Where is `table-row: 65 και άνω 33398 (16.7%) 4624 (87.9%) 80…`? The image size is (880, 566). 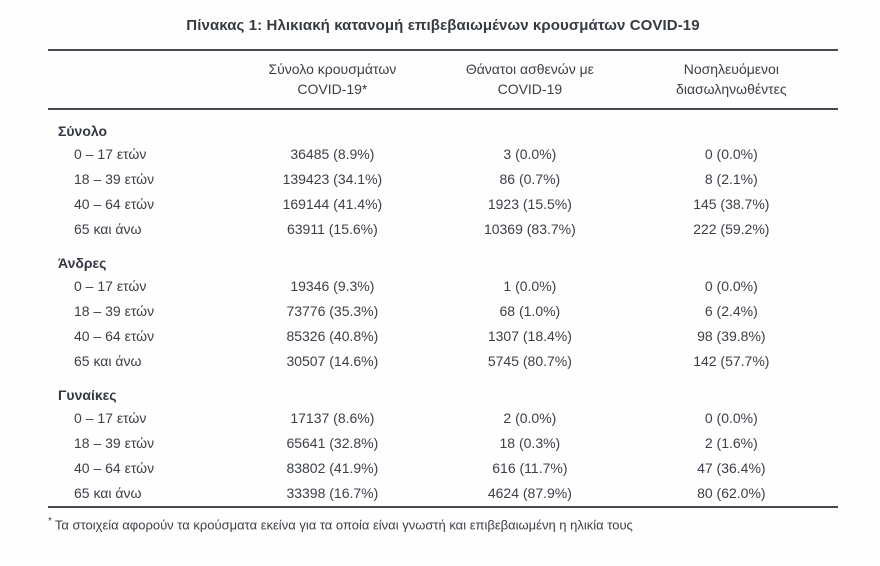 table-row: 65 και άνω 33398 (16.7%) 4624 (87.9%) 80… is located at coordinates (443, 494).